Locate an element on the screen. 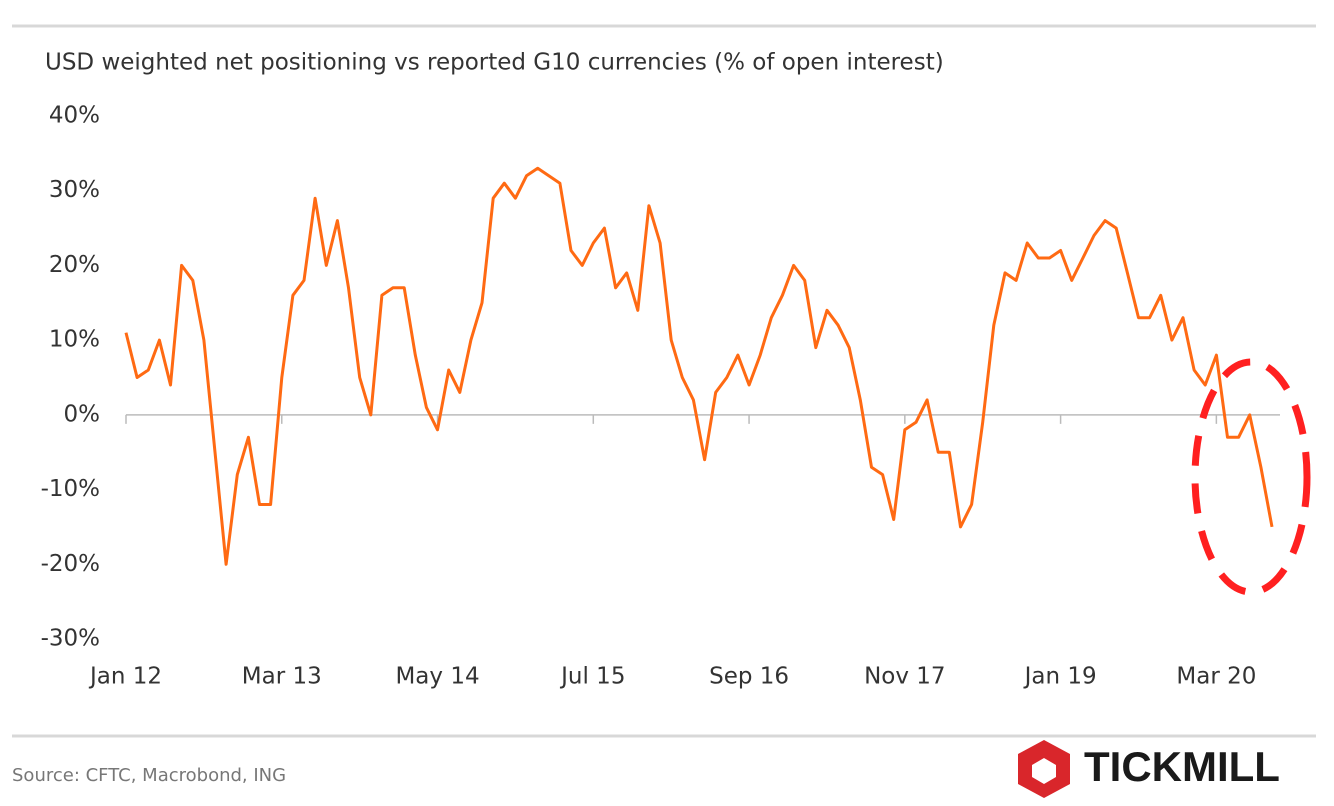 The height and width of the screenshot is (806, 1334). x-tick-label: Nov 17 is located at coordinates (904, 677).